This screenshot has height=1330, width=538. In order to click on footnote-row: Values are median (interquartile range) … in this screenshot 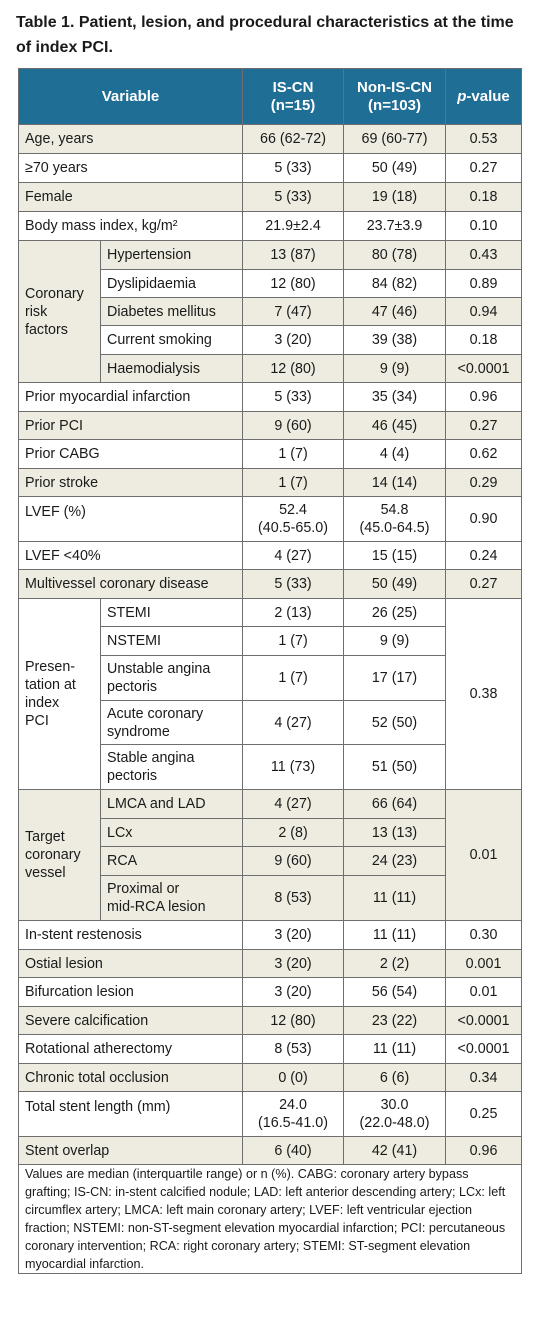, I will do `click(270, 1219)`.